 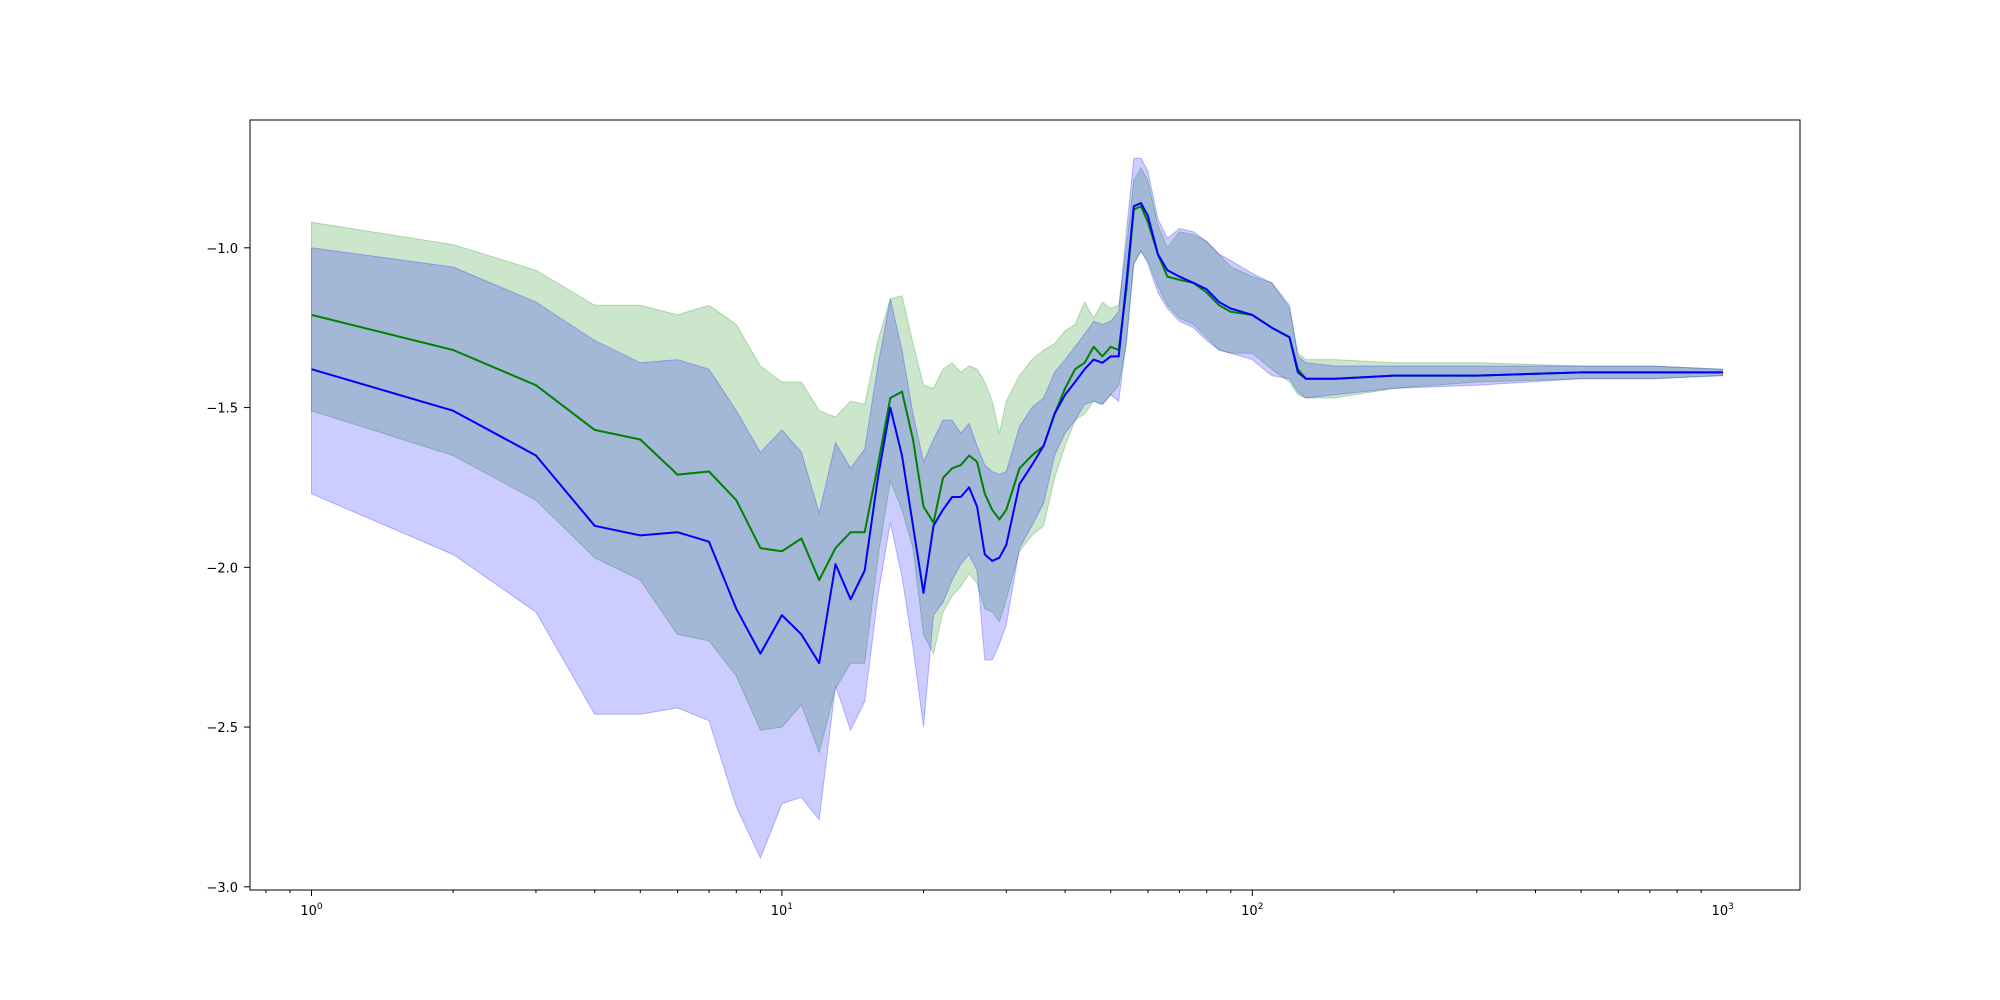 I want to click on x-tick-label: 10¹, so click(x=782, y=910).